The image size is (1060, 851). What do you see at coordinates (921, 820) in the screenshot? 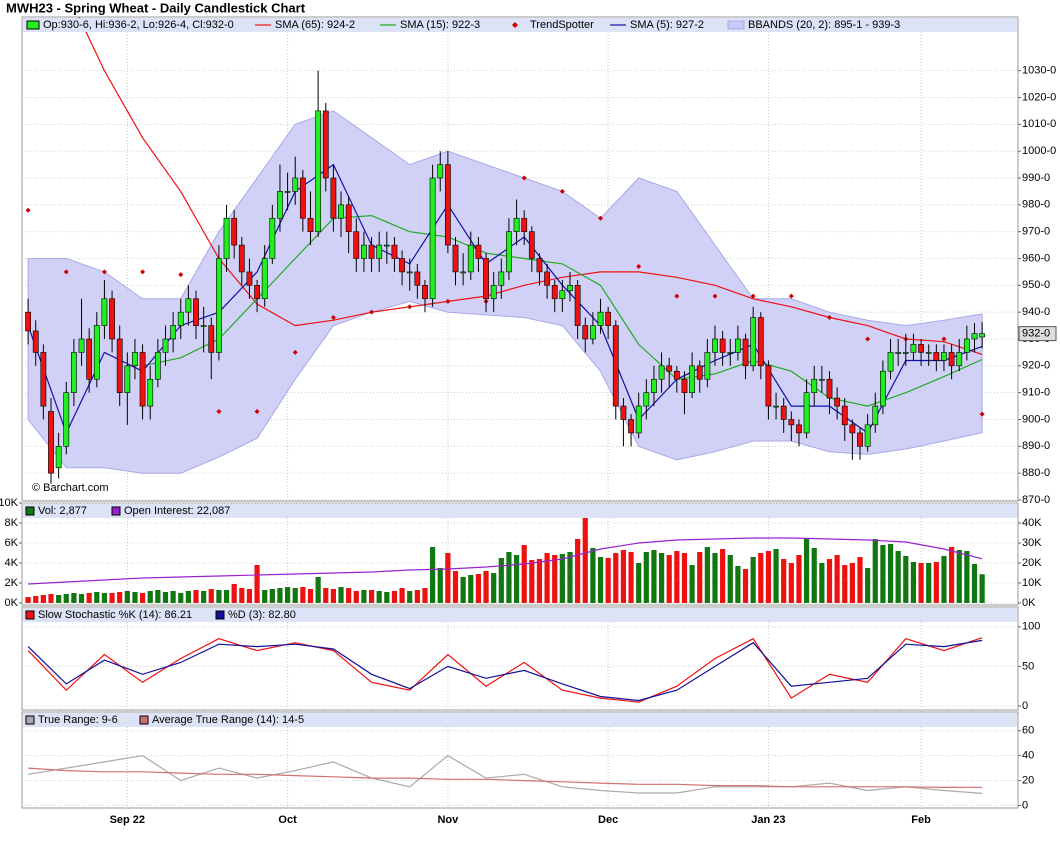
I see `x-tick-label: Feb` at bounding box center [921, 820].